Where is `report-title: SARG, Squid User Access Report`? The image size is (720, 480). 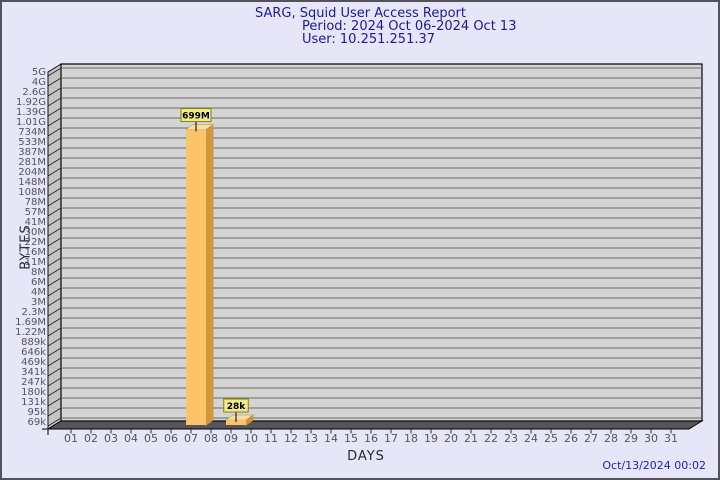 report-title: SARG, Squid User Access Report is located at coordinates (360, 13).